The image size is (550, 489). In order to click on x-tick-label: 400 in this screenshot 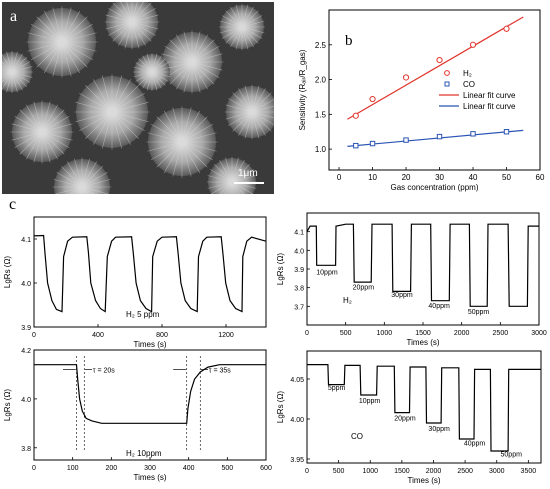, I will do `click(98, 335)`.